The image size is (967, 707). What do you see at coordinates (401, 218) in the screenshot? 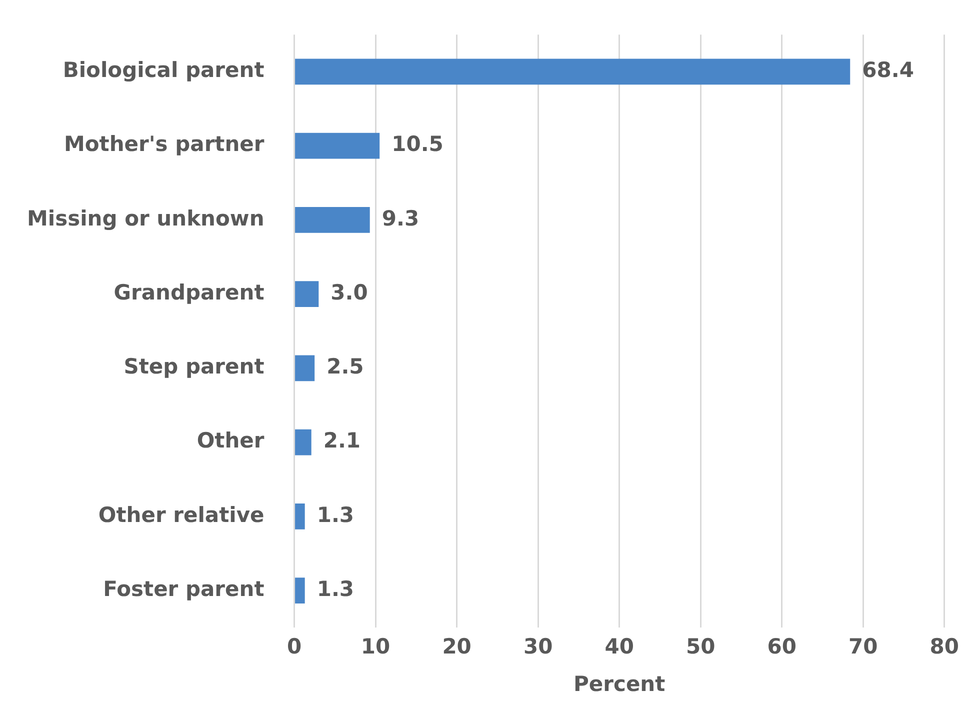
I see `data-label: 9.3` at bounding box center [401, 218].